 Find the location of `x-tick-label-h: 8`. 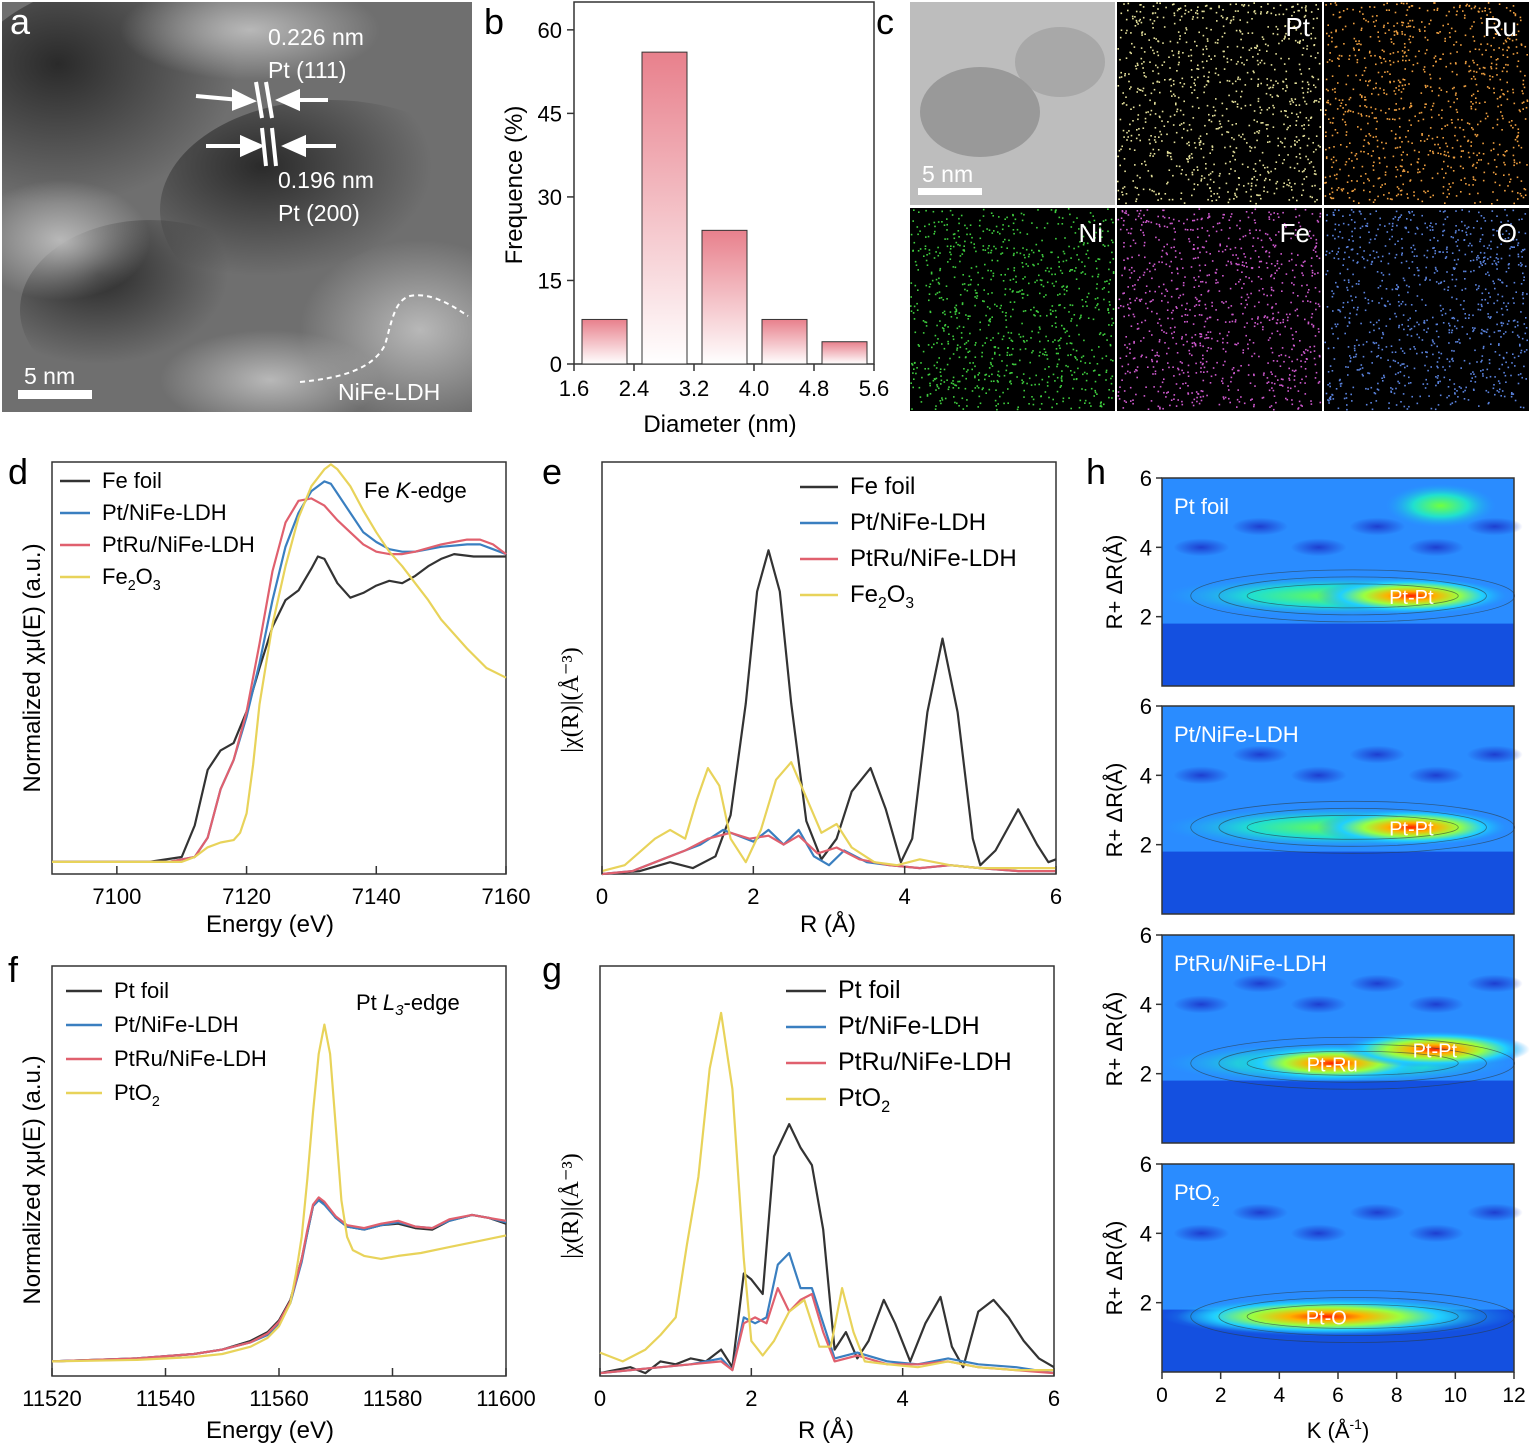

x-tick-label-h: 8 is located at coordinates (1397, 1395).